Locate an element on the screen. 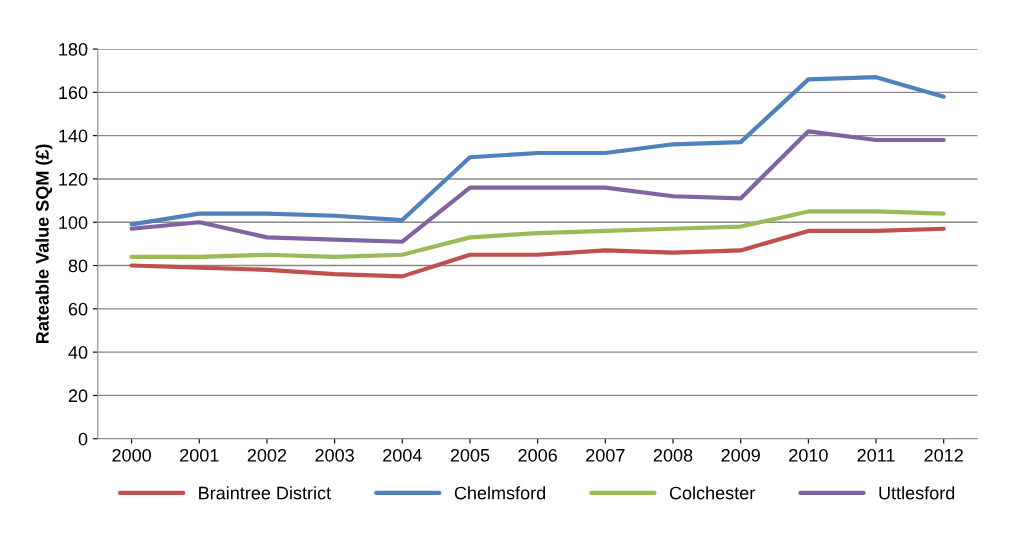 The height and width of the screenshot is (545, 1029). y-tick-label: 40 is located at coordinates (78, 352).